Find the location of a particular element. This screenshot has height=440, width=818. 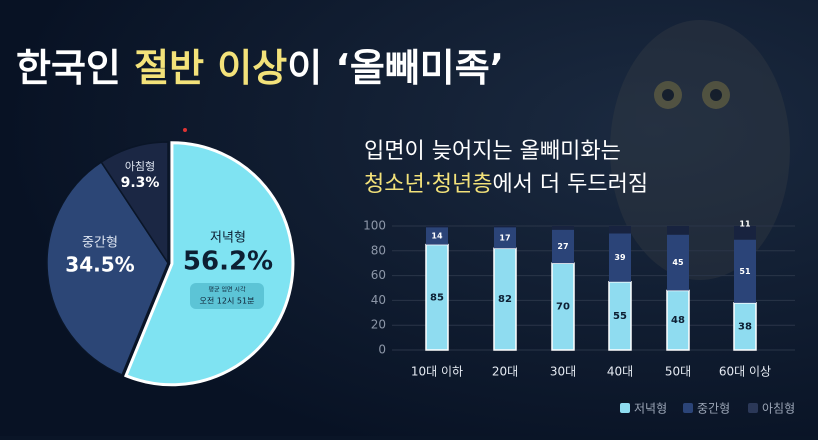

bar-subtitle-line: 청소년·청년층에서 더 두드러짐 is located at coordinates (506, 184).